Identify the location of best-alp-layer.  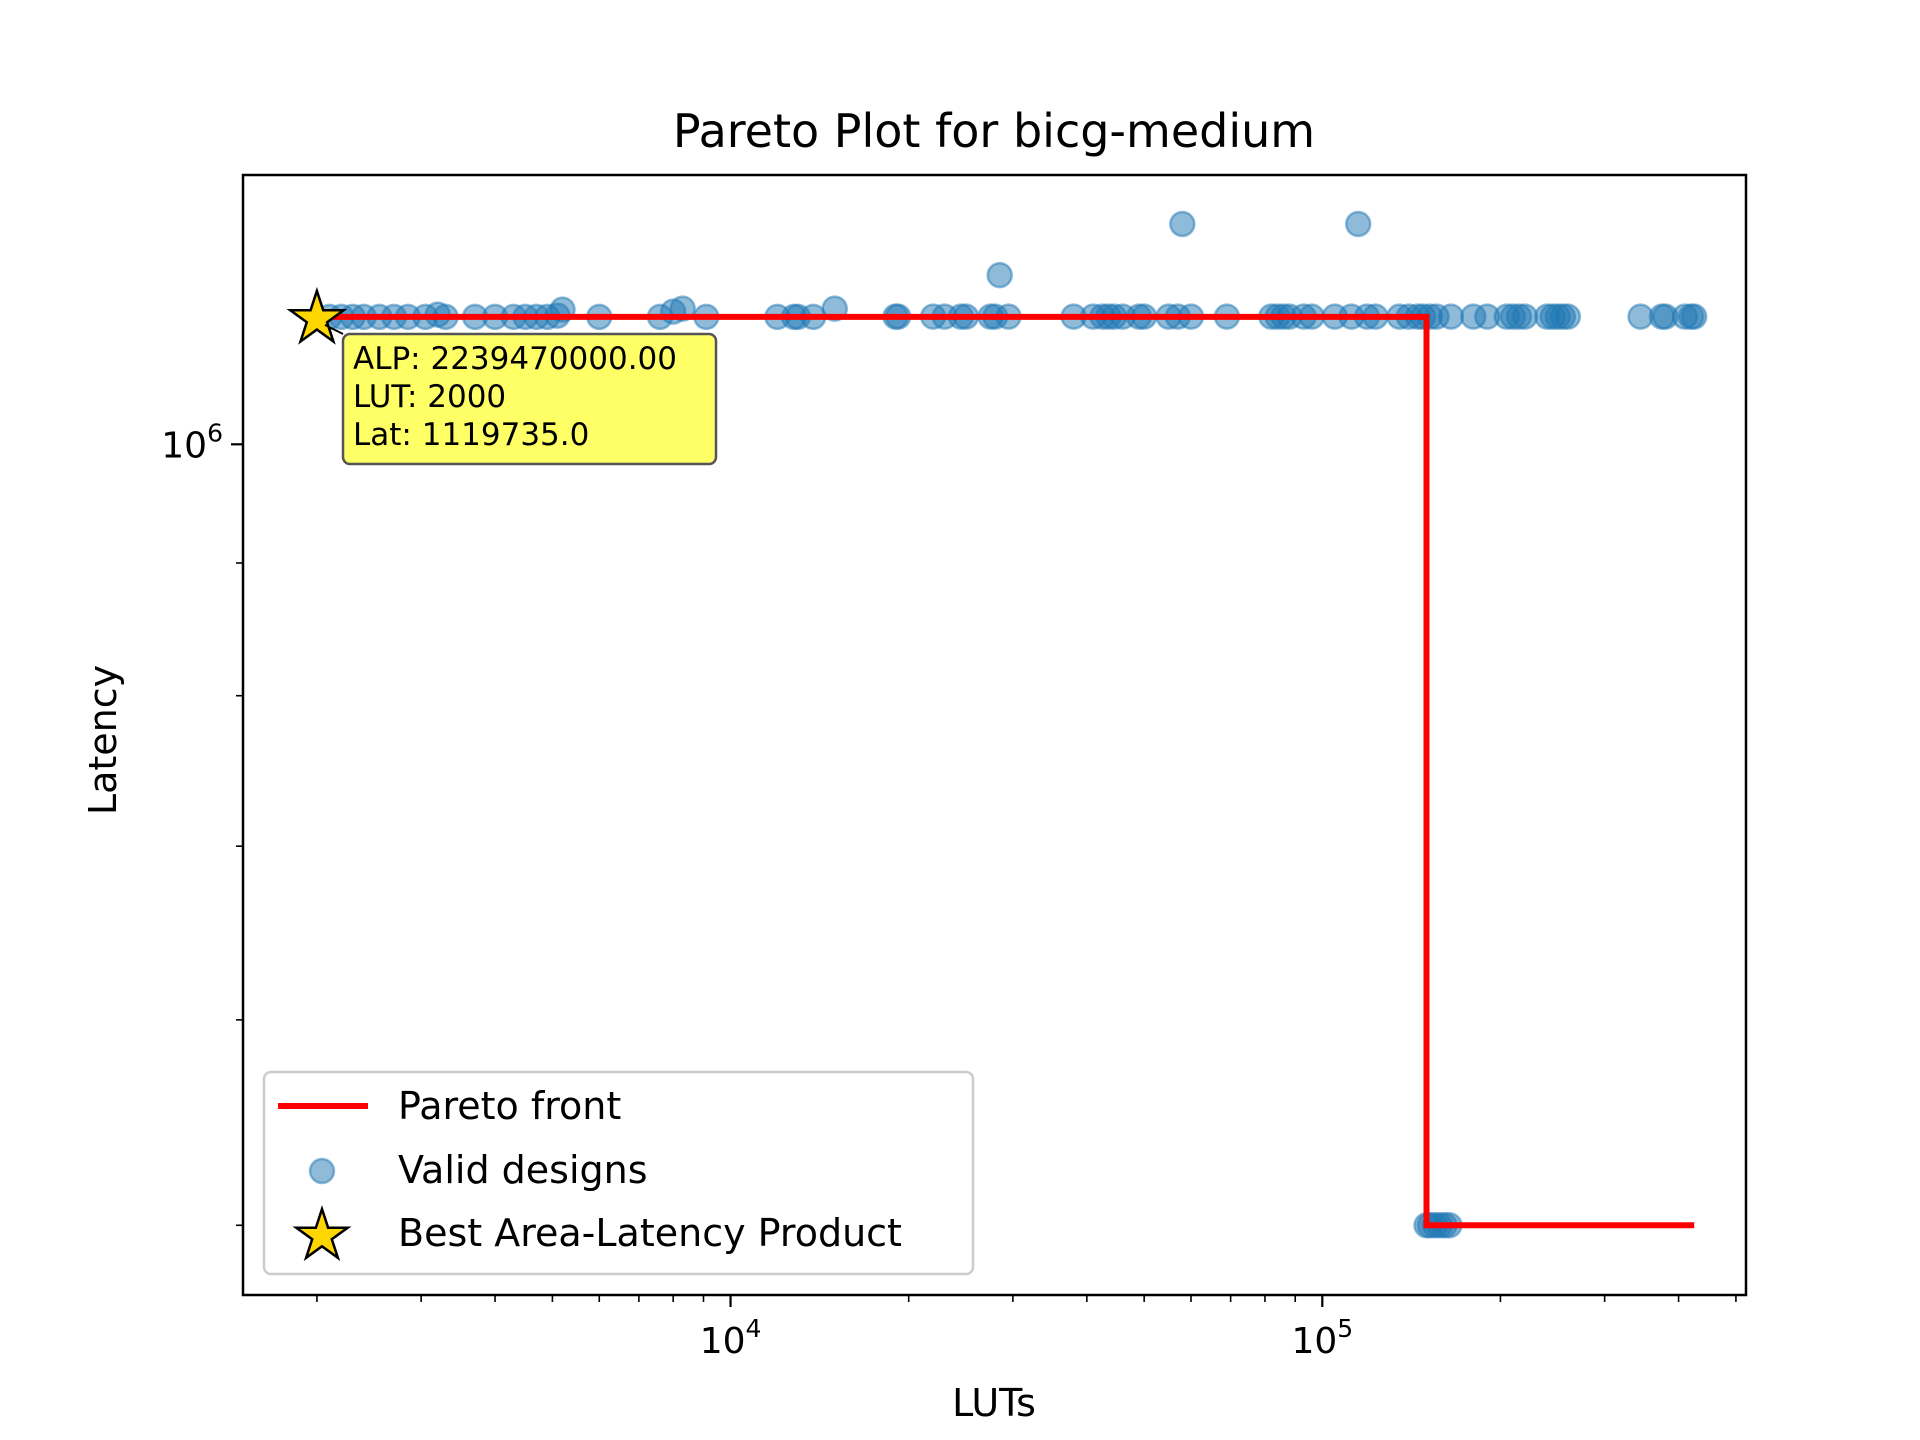
(317, 315).